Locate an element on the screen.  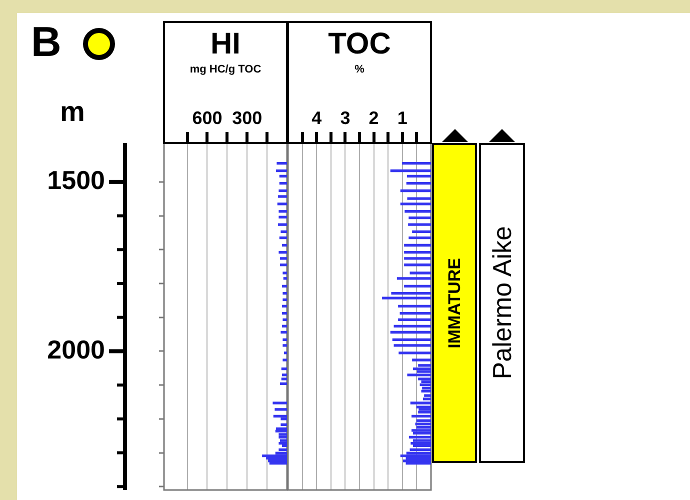
x-tick-label: 300 is located at coordinates (247, 118).